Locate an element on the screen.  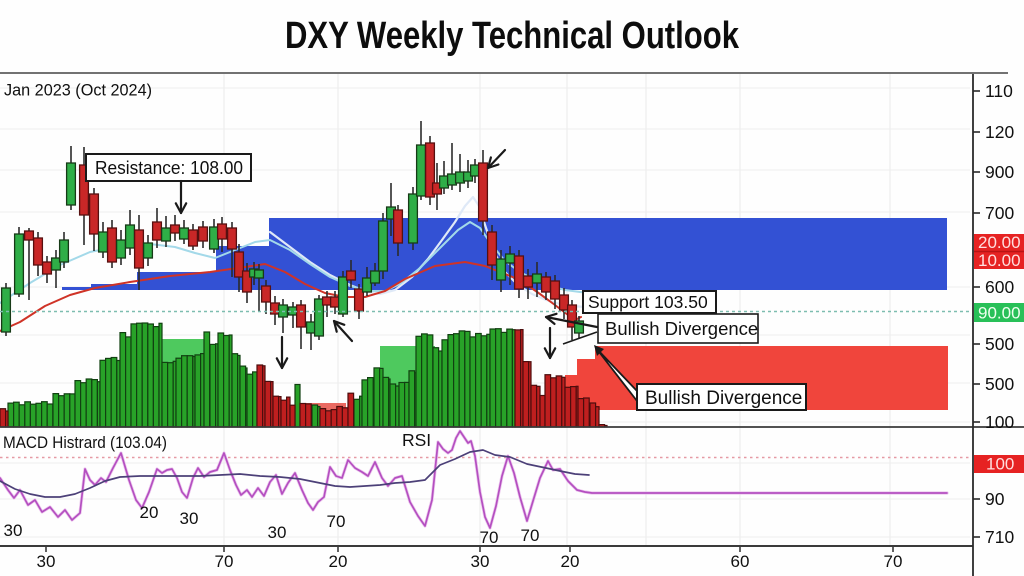
svg-text: 710 is located at coordinates (999, 537).